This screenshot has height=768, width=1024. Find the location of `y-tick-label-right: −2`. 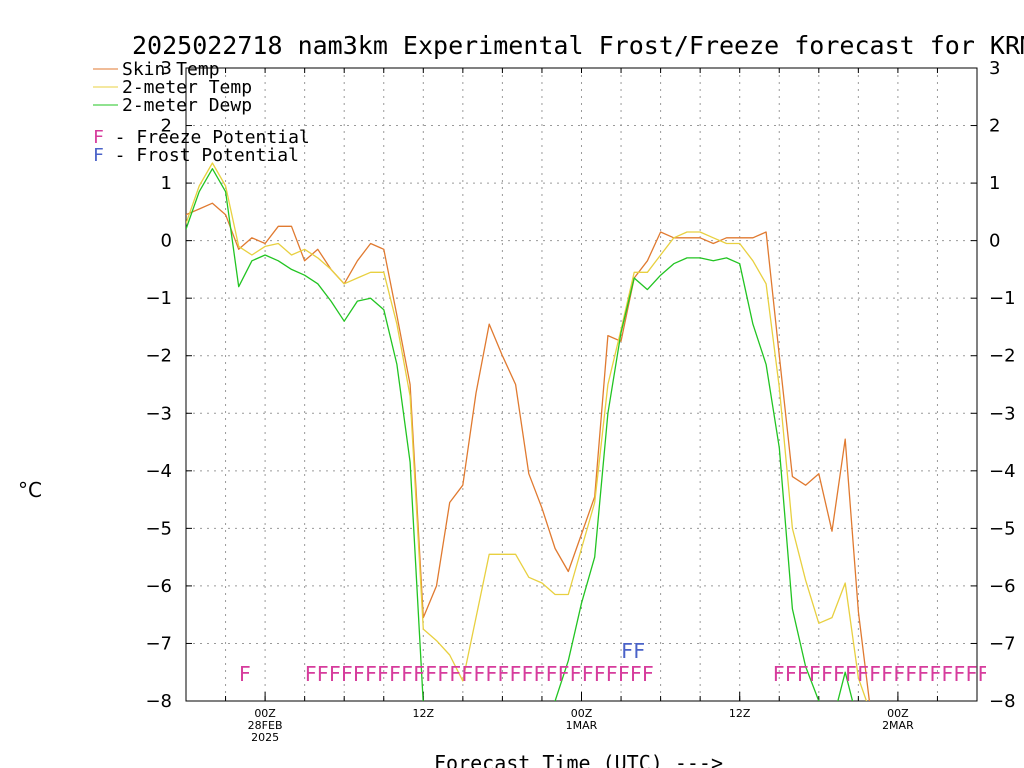

y-tick-label-right: −2 is located at coordinates (1002, 356).